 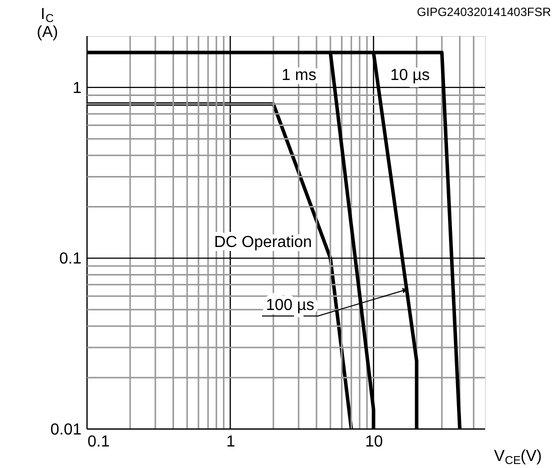 I want to click on y-tick-label: 1, so click(x=77, y=88).